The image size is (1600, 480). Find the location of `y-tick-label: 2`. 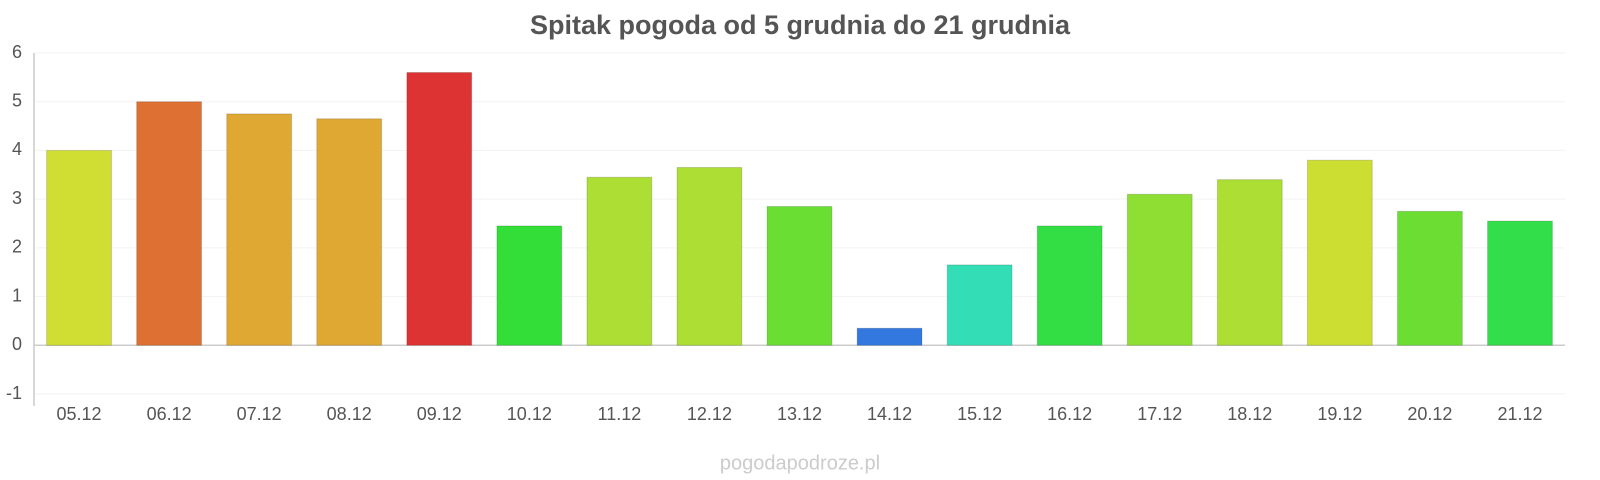

y-tick-label: 2 is located at coordinates (17, 247).